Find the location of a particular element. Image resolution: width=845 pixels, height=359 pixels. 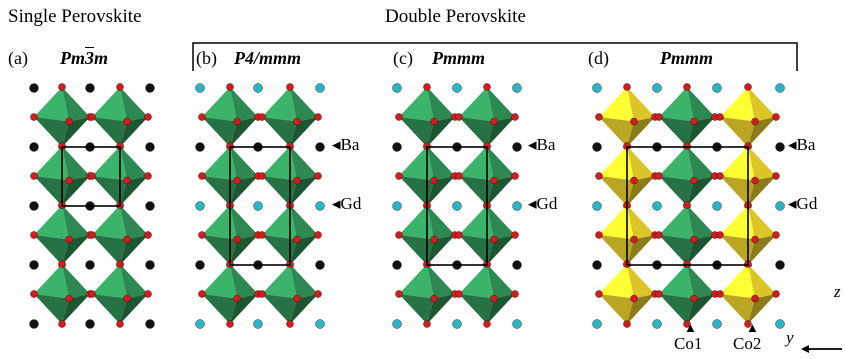

panel-a-unit-cell is located at coordinates (91, 176).